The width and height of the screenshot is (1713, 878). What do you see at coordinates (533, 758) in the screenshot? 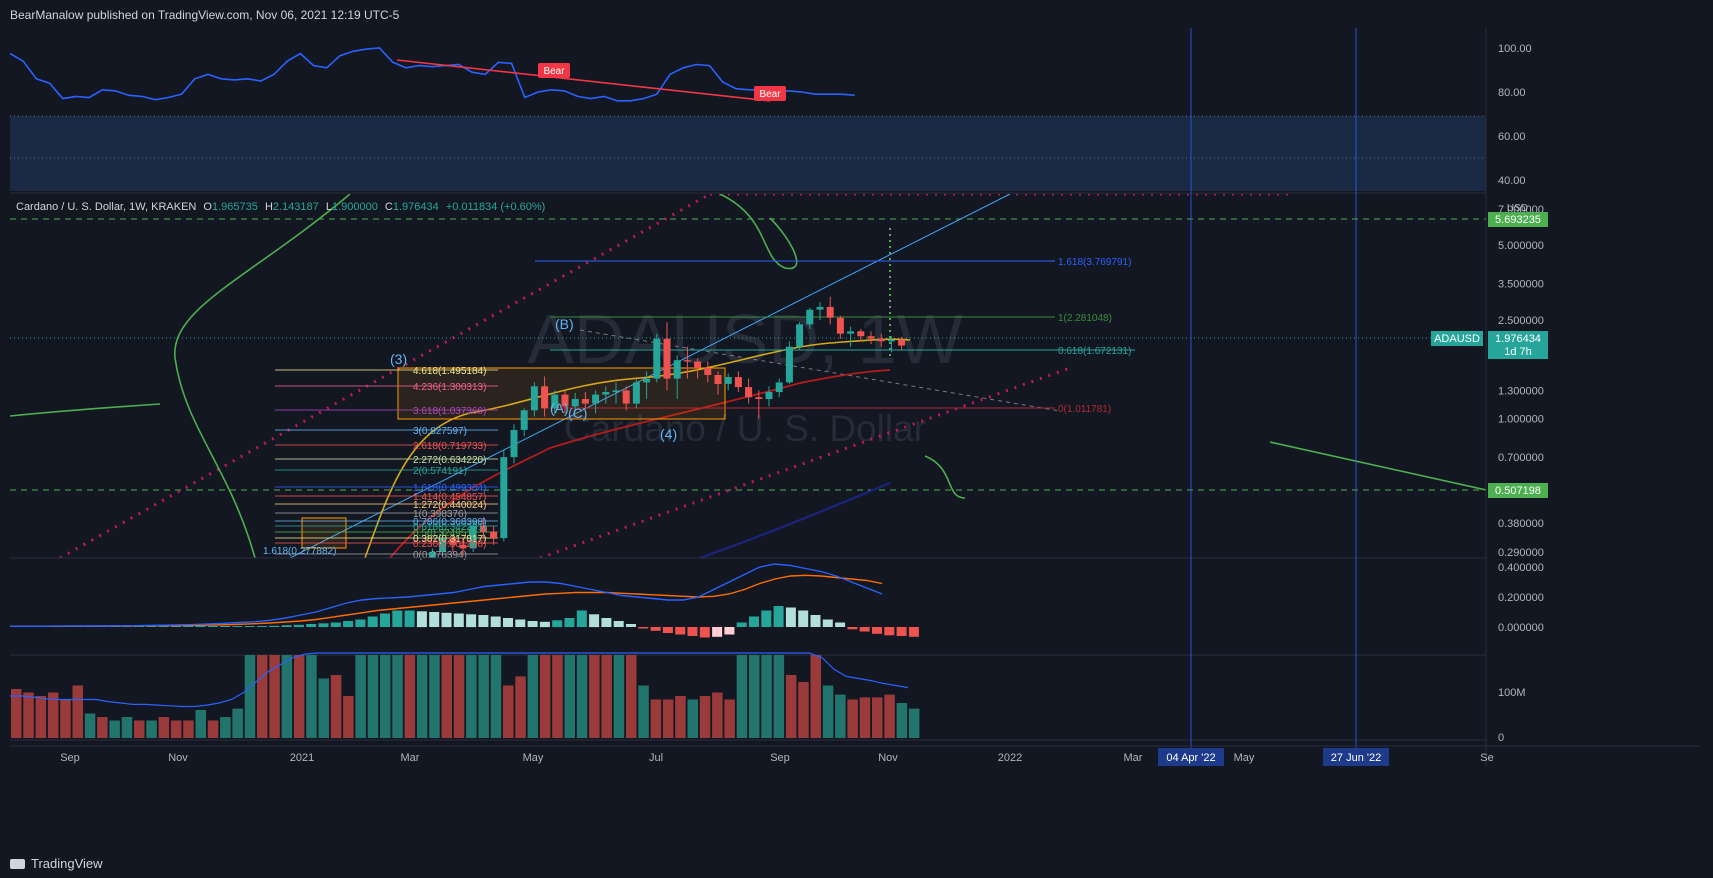
I see `time-label: May` at bounding box center [533, 758].